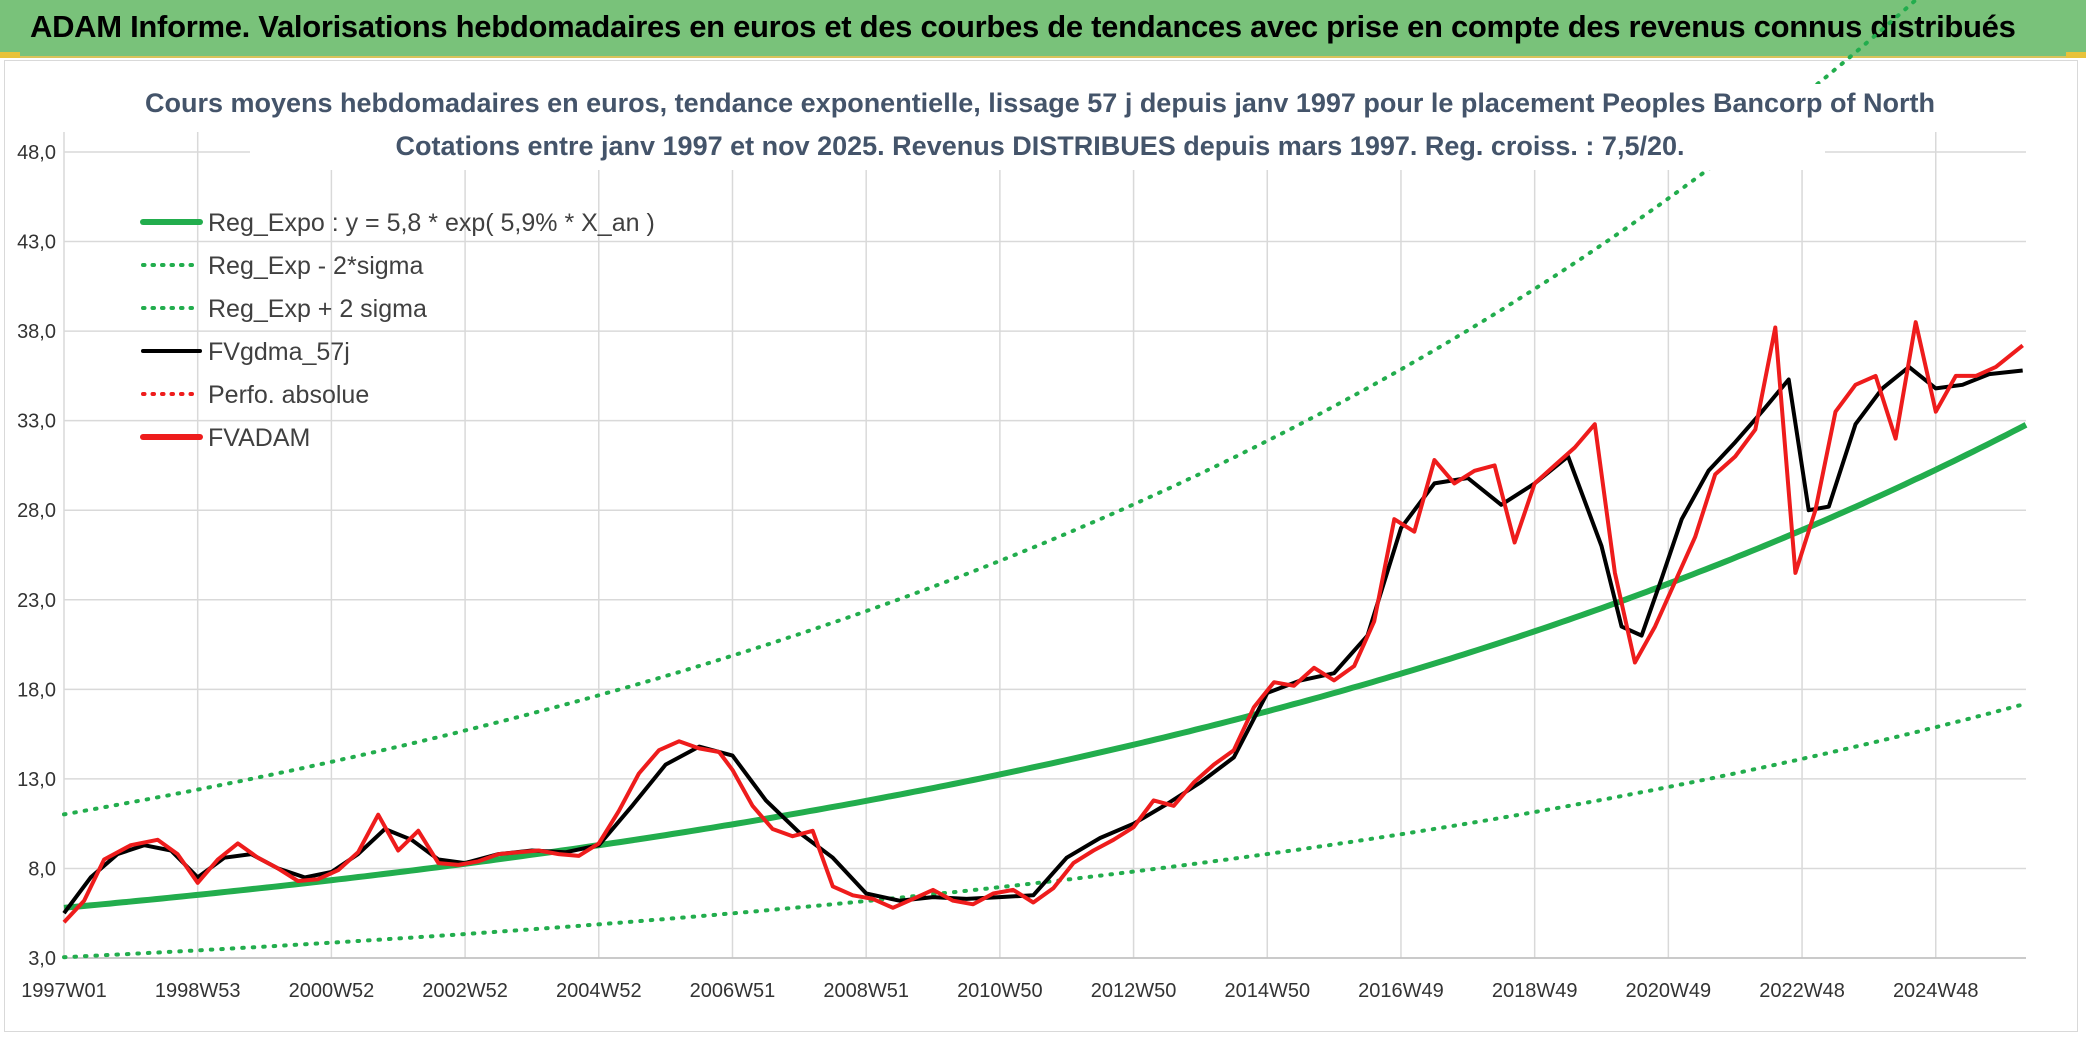 This screenshot has height=1037, width=2086. Describe the element at coordinates (2076, 55) in the screenshot. I see `corner-mark-right` at that location.